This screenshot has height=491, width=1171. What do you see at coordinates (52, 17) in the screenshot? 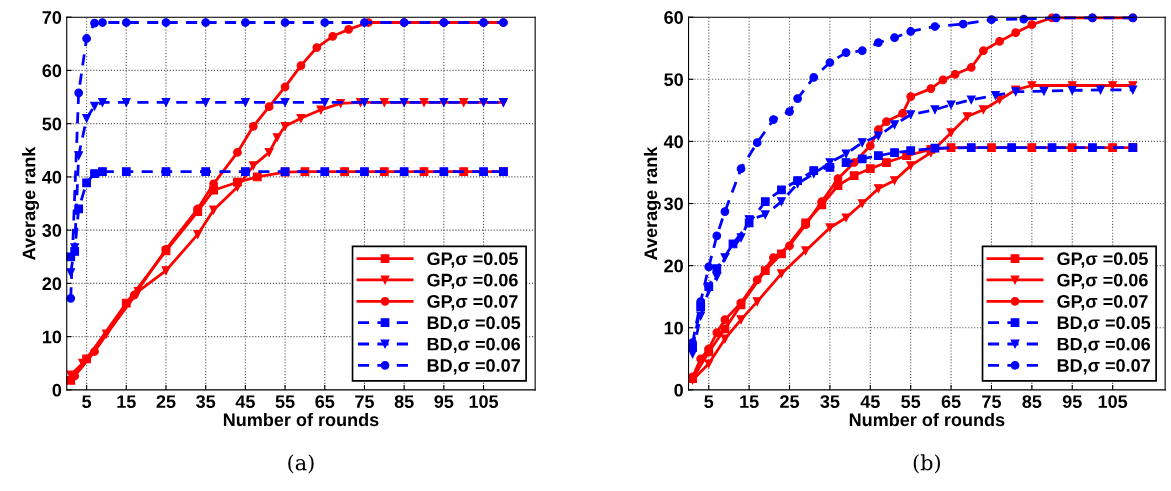
I see `y-tick-label: 70` at bounding box center [52, 17].